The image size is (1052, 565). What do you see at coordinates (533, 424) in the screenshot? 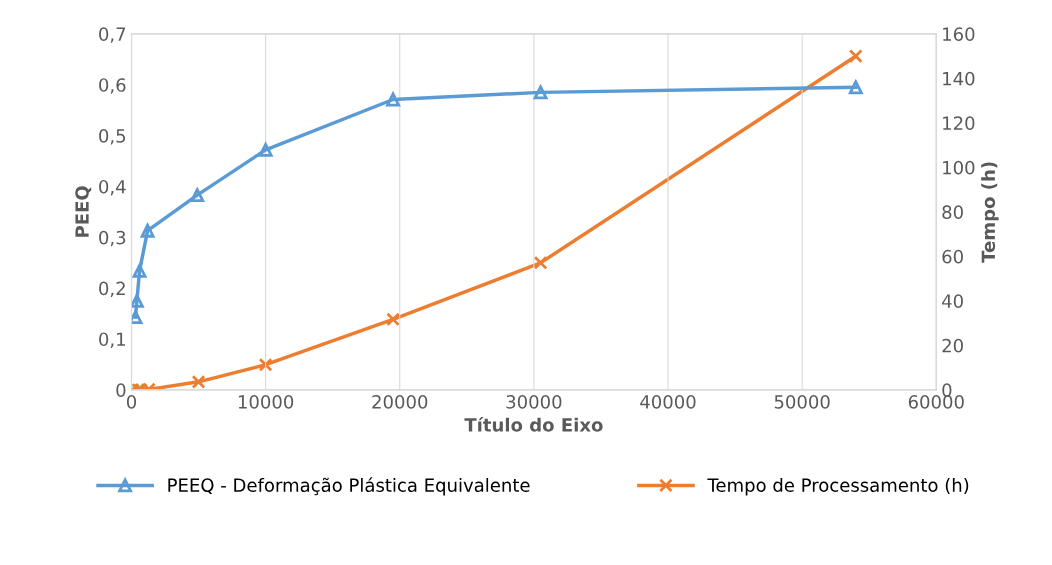
I see `x-axis-title: Título do Eixo` at bounding box center [533, 424].